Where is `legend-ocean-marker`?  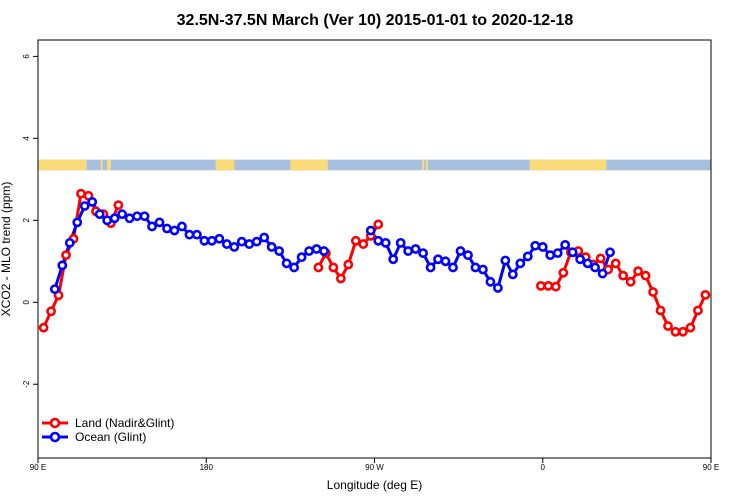 legend-ocean-marker is located at coordinates (55, 437).